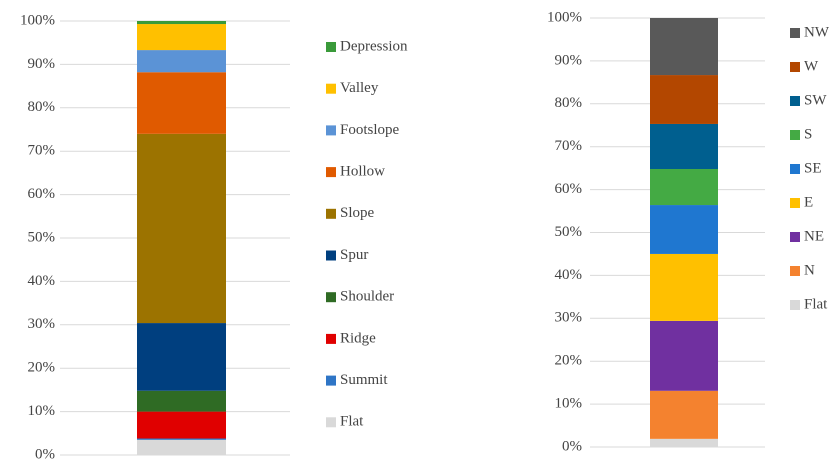 The image size is (835, 459). I want to click on legend-label: Slope, so click(357, 213).